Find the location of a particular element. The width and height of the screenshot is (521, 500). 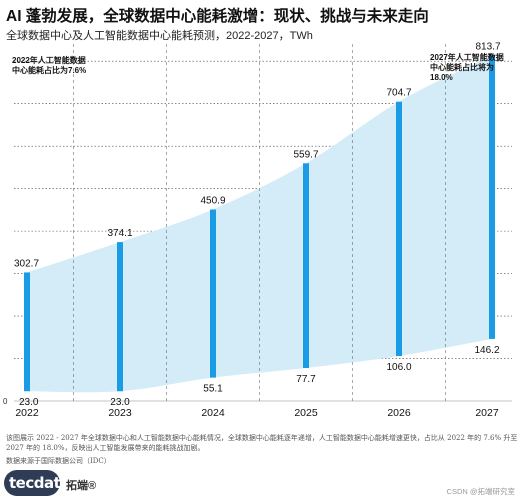

bar-2025 is located at coordinates (306, 266).